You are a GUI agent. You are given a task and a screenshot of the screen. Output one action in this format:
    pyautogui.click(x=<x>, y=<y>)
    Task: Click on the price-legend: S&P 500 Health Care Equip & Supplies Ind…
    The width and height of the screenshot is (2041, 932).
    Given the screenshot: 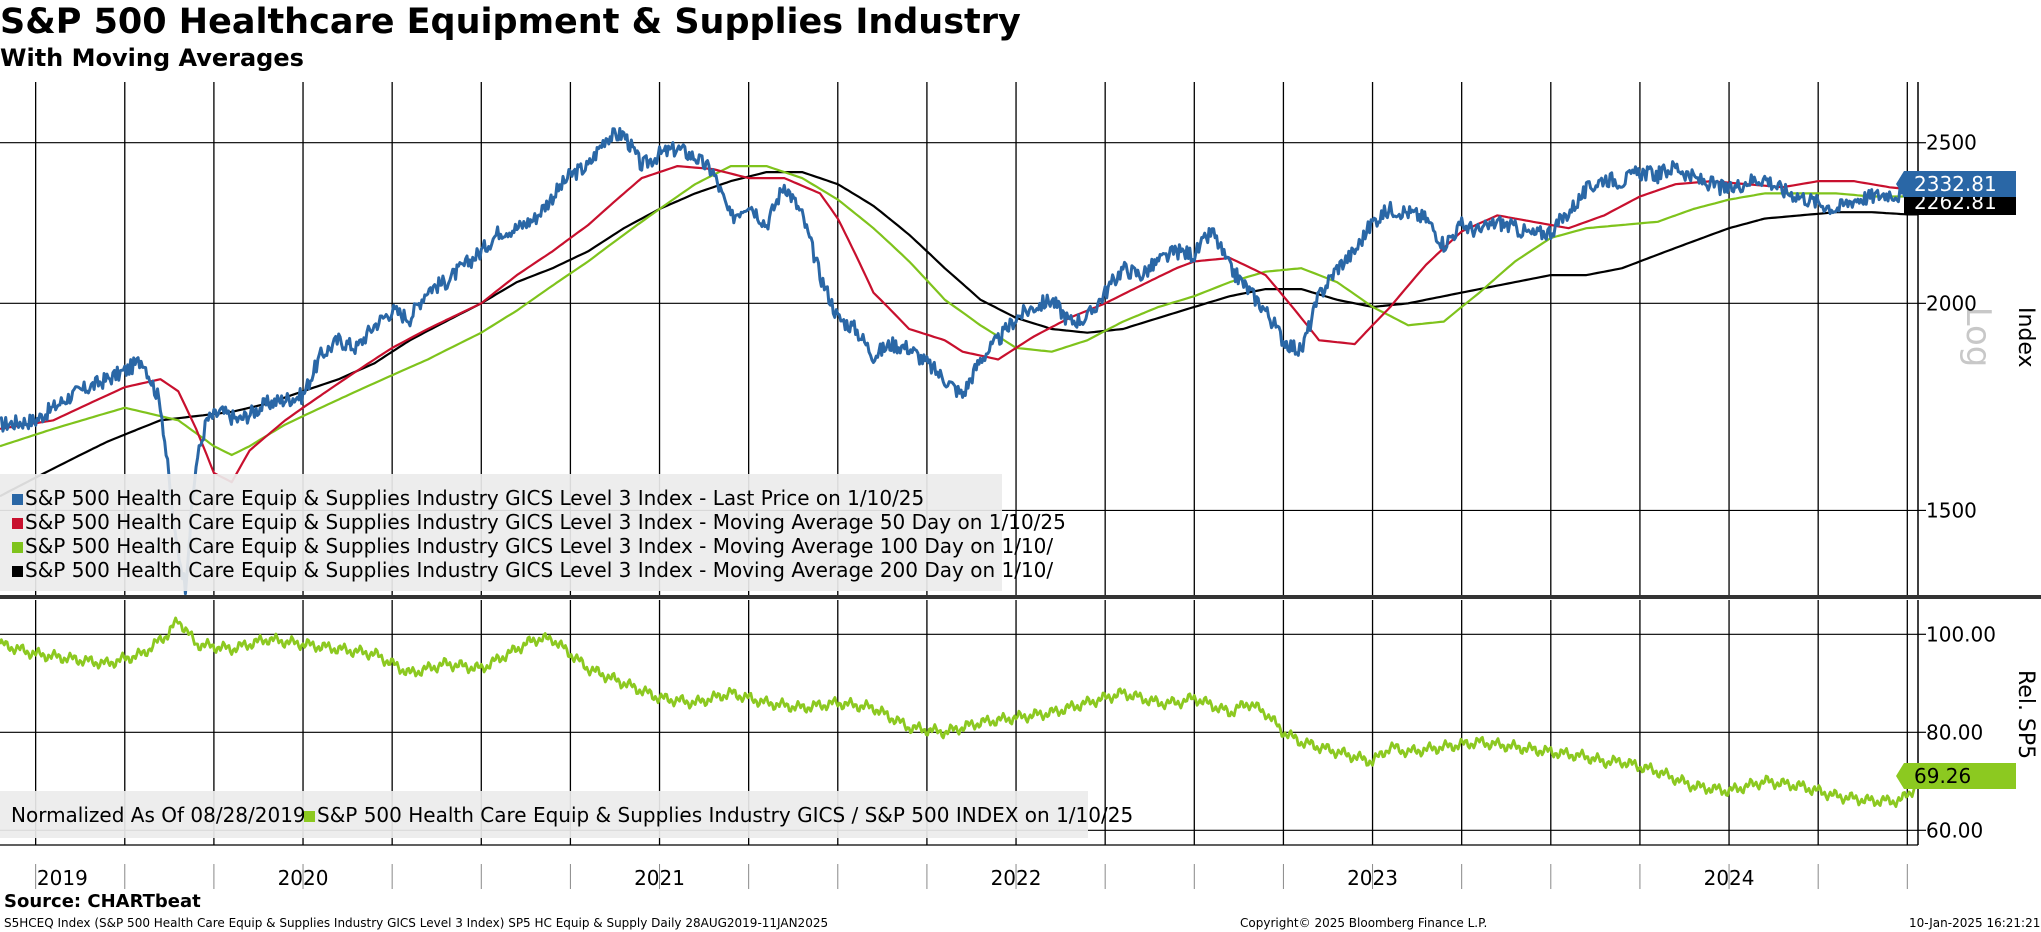 What is the action you would take?
    pyautogui.click(x=533, y=532)
    